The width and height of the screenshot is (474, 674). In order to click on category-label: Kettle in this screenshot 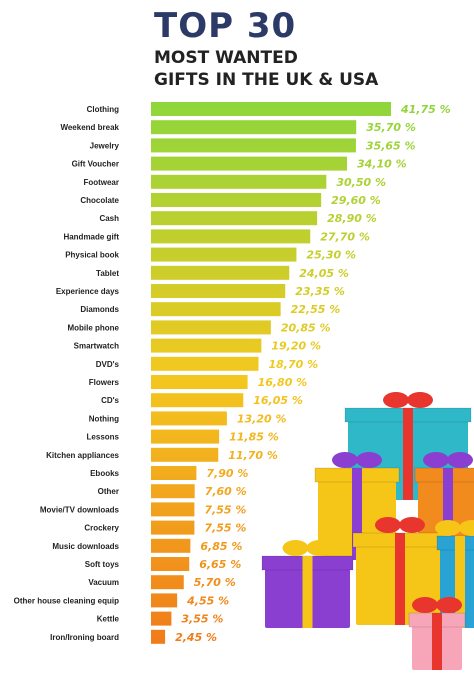, I will do `click(108, 619)`.